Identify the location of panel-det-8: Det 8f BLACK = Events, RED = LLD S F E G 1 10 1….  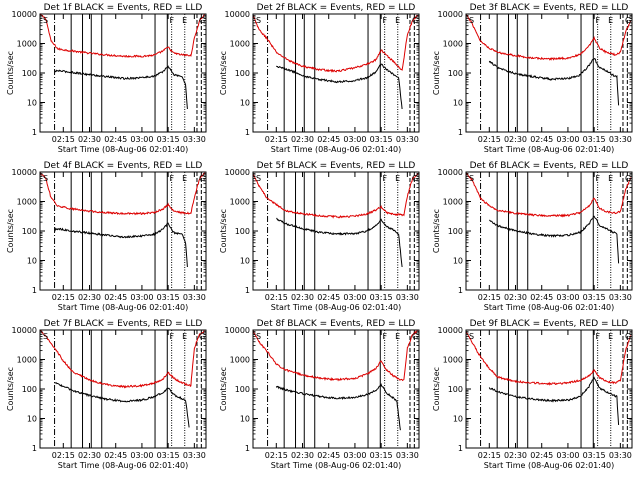
(319, 394).